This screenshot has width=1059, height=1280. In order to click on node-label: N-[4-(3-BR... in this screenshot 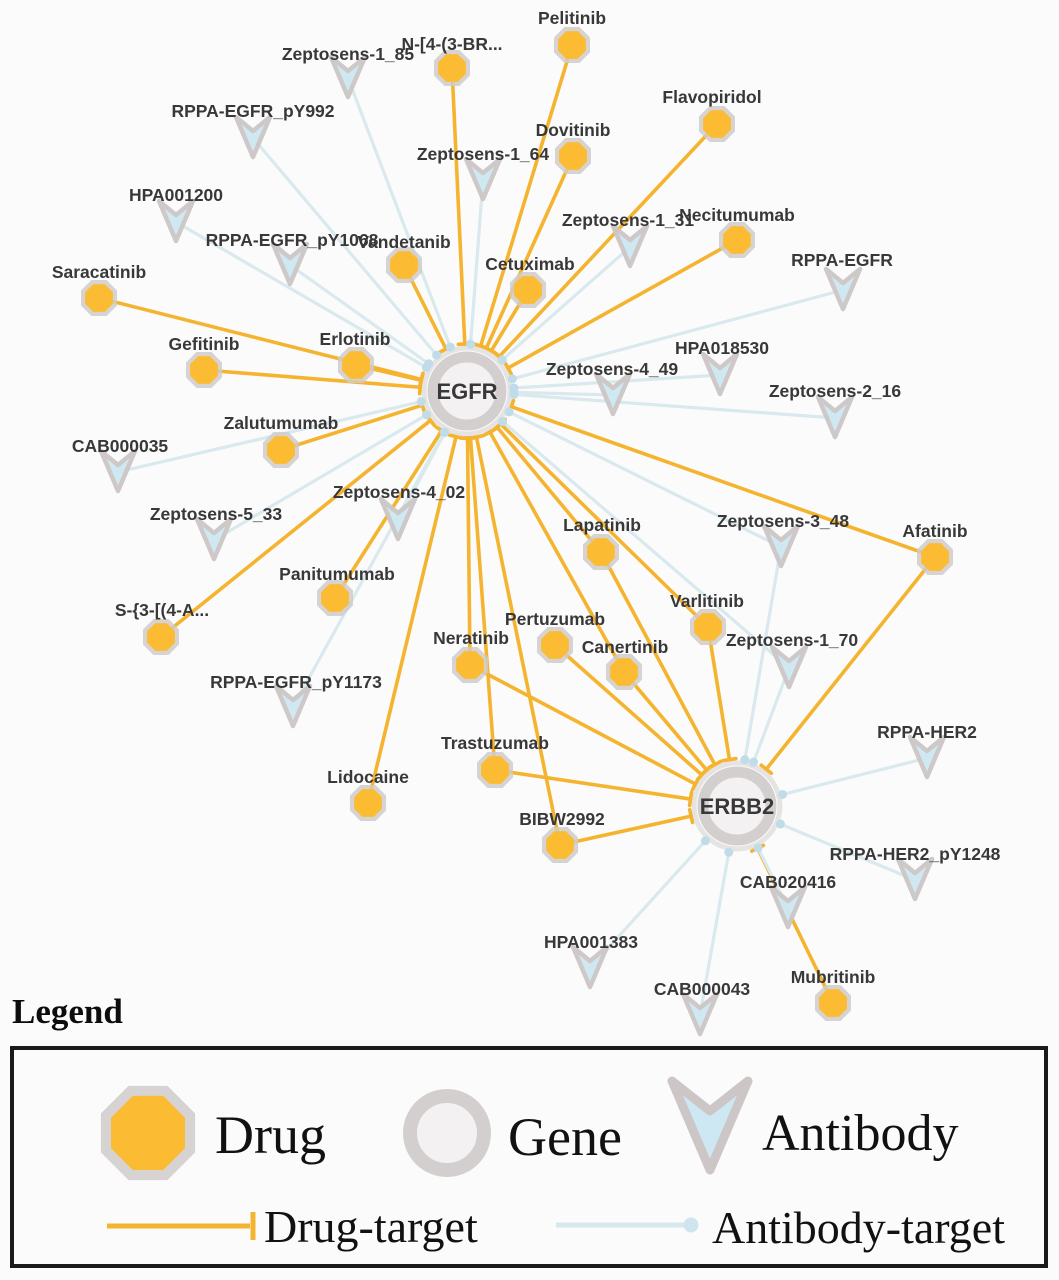, I will do `click(451, 44)`.